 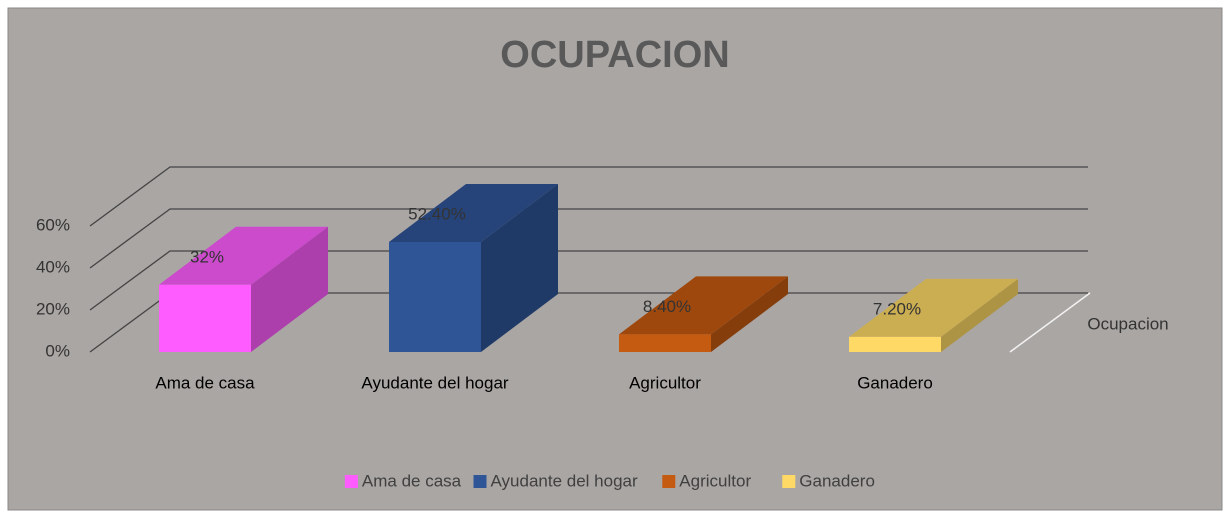 What do you see at coordinates (1127, 323) in the screenshot?
I see `depth-axis-label: Ocupacion` at bounding box center [1127, 323].